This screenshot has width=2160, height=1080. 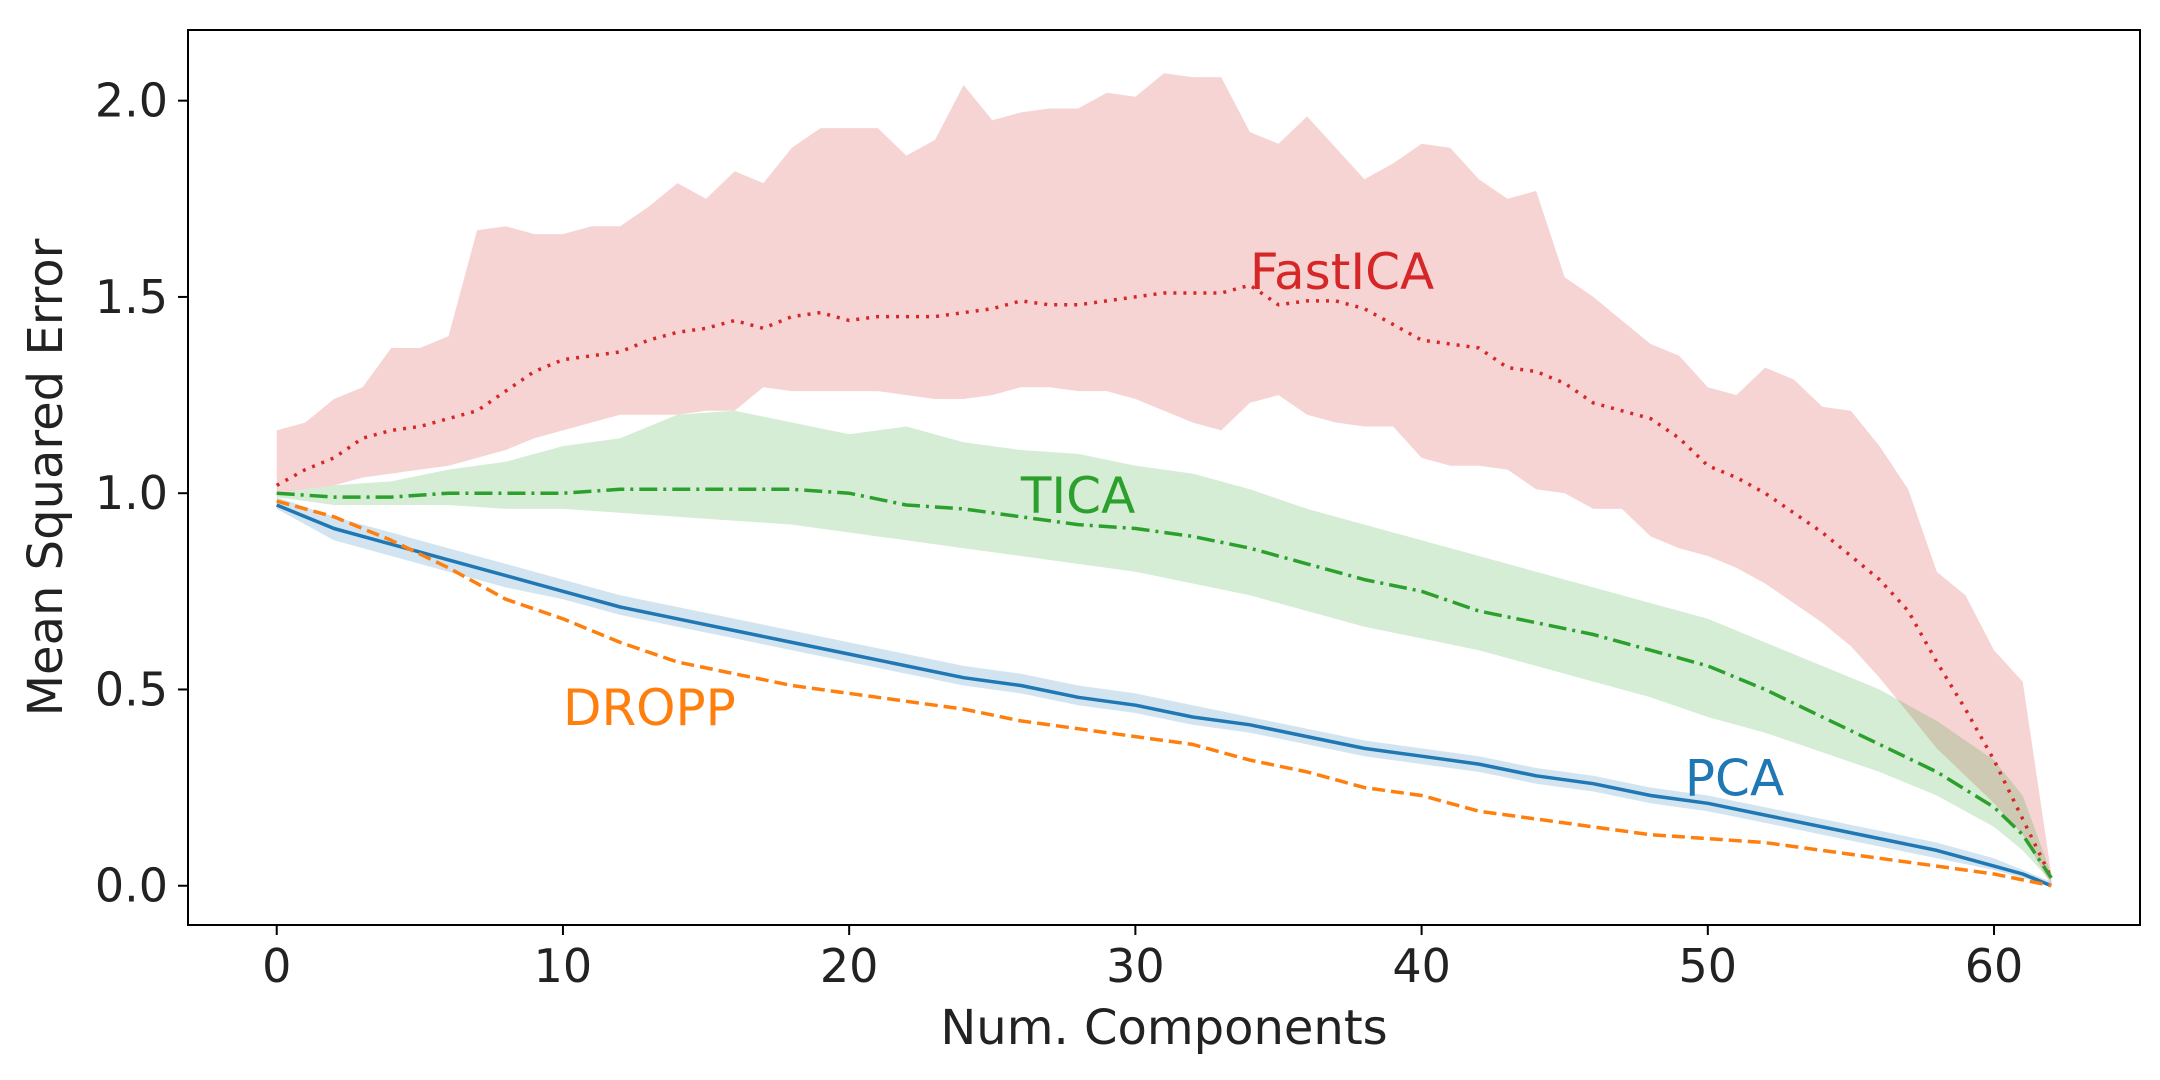 What do you see at coordinates (131, 101) in the screenshot?
I see `y-tick-label: 2.0` at bounding box center [131, 101].